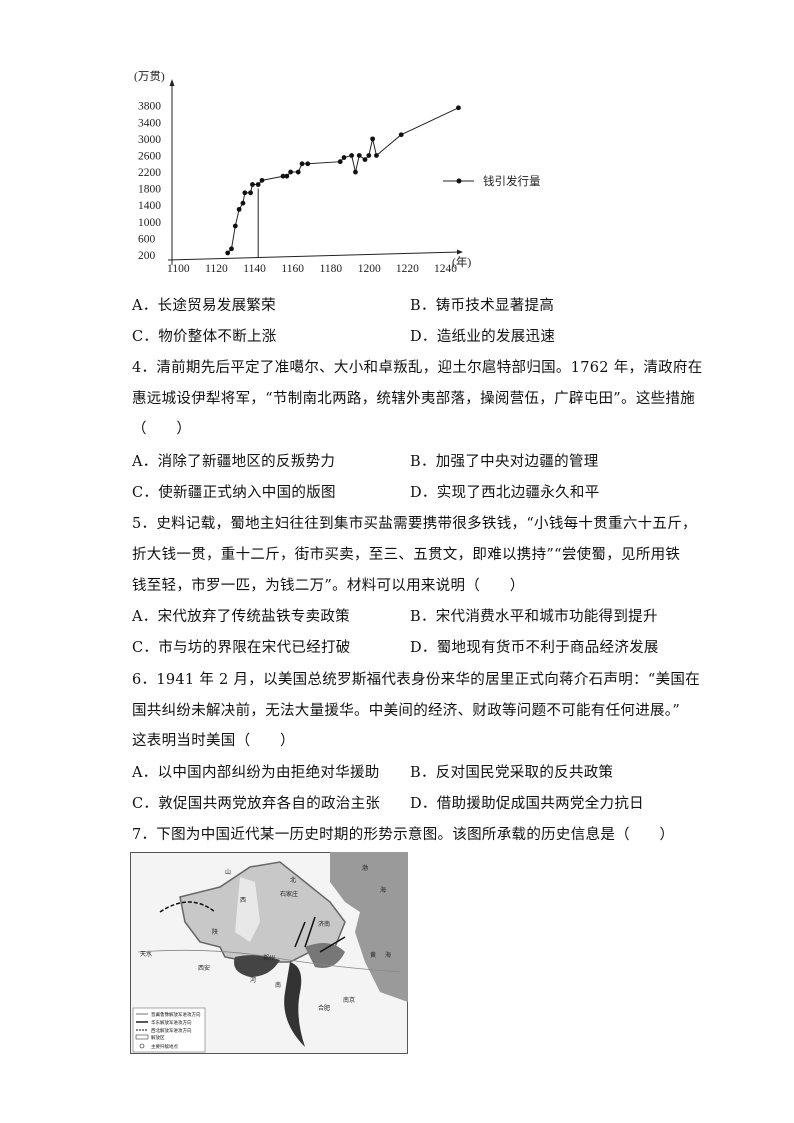  Describe the element at coordinates (324, 1008) in the screenshot. I see `svg-text: 合肥` at that location.